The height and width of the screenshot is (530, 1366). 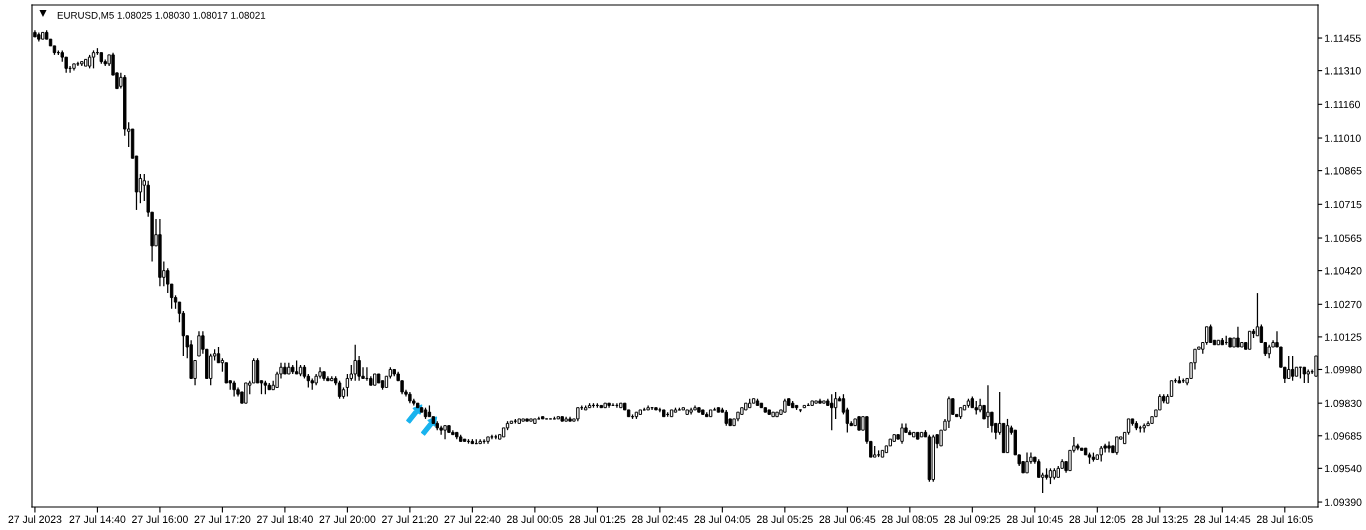 I want to click on y-tick-label: 1.10270, so click(x=1343, y=304).